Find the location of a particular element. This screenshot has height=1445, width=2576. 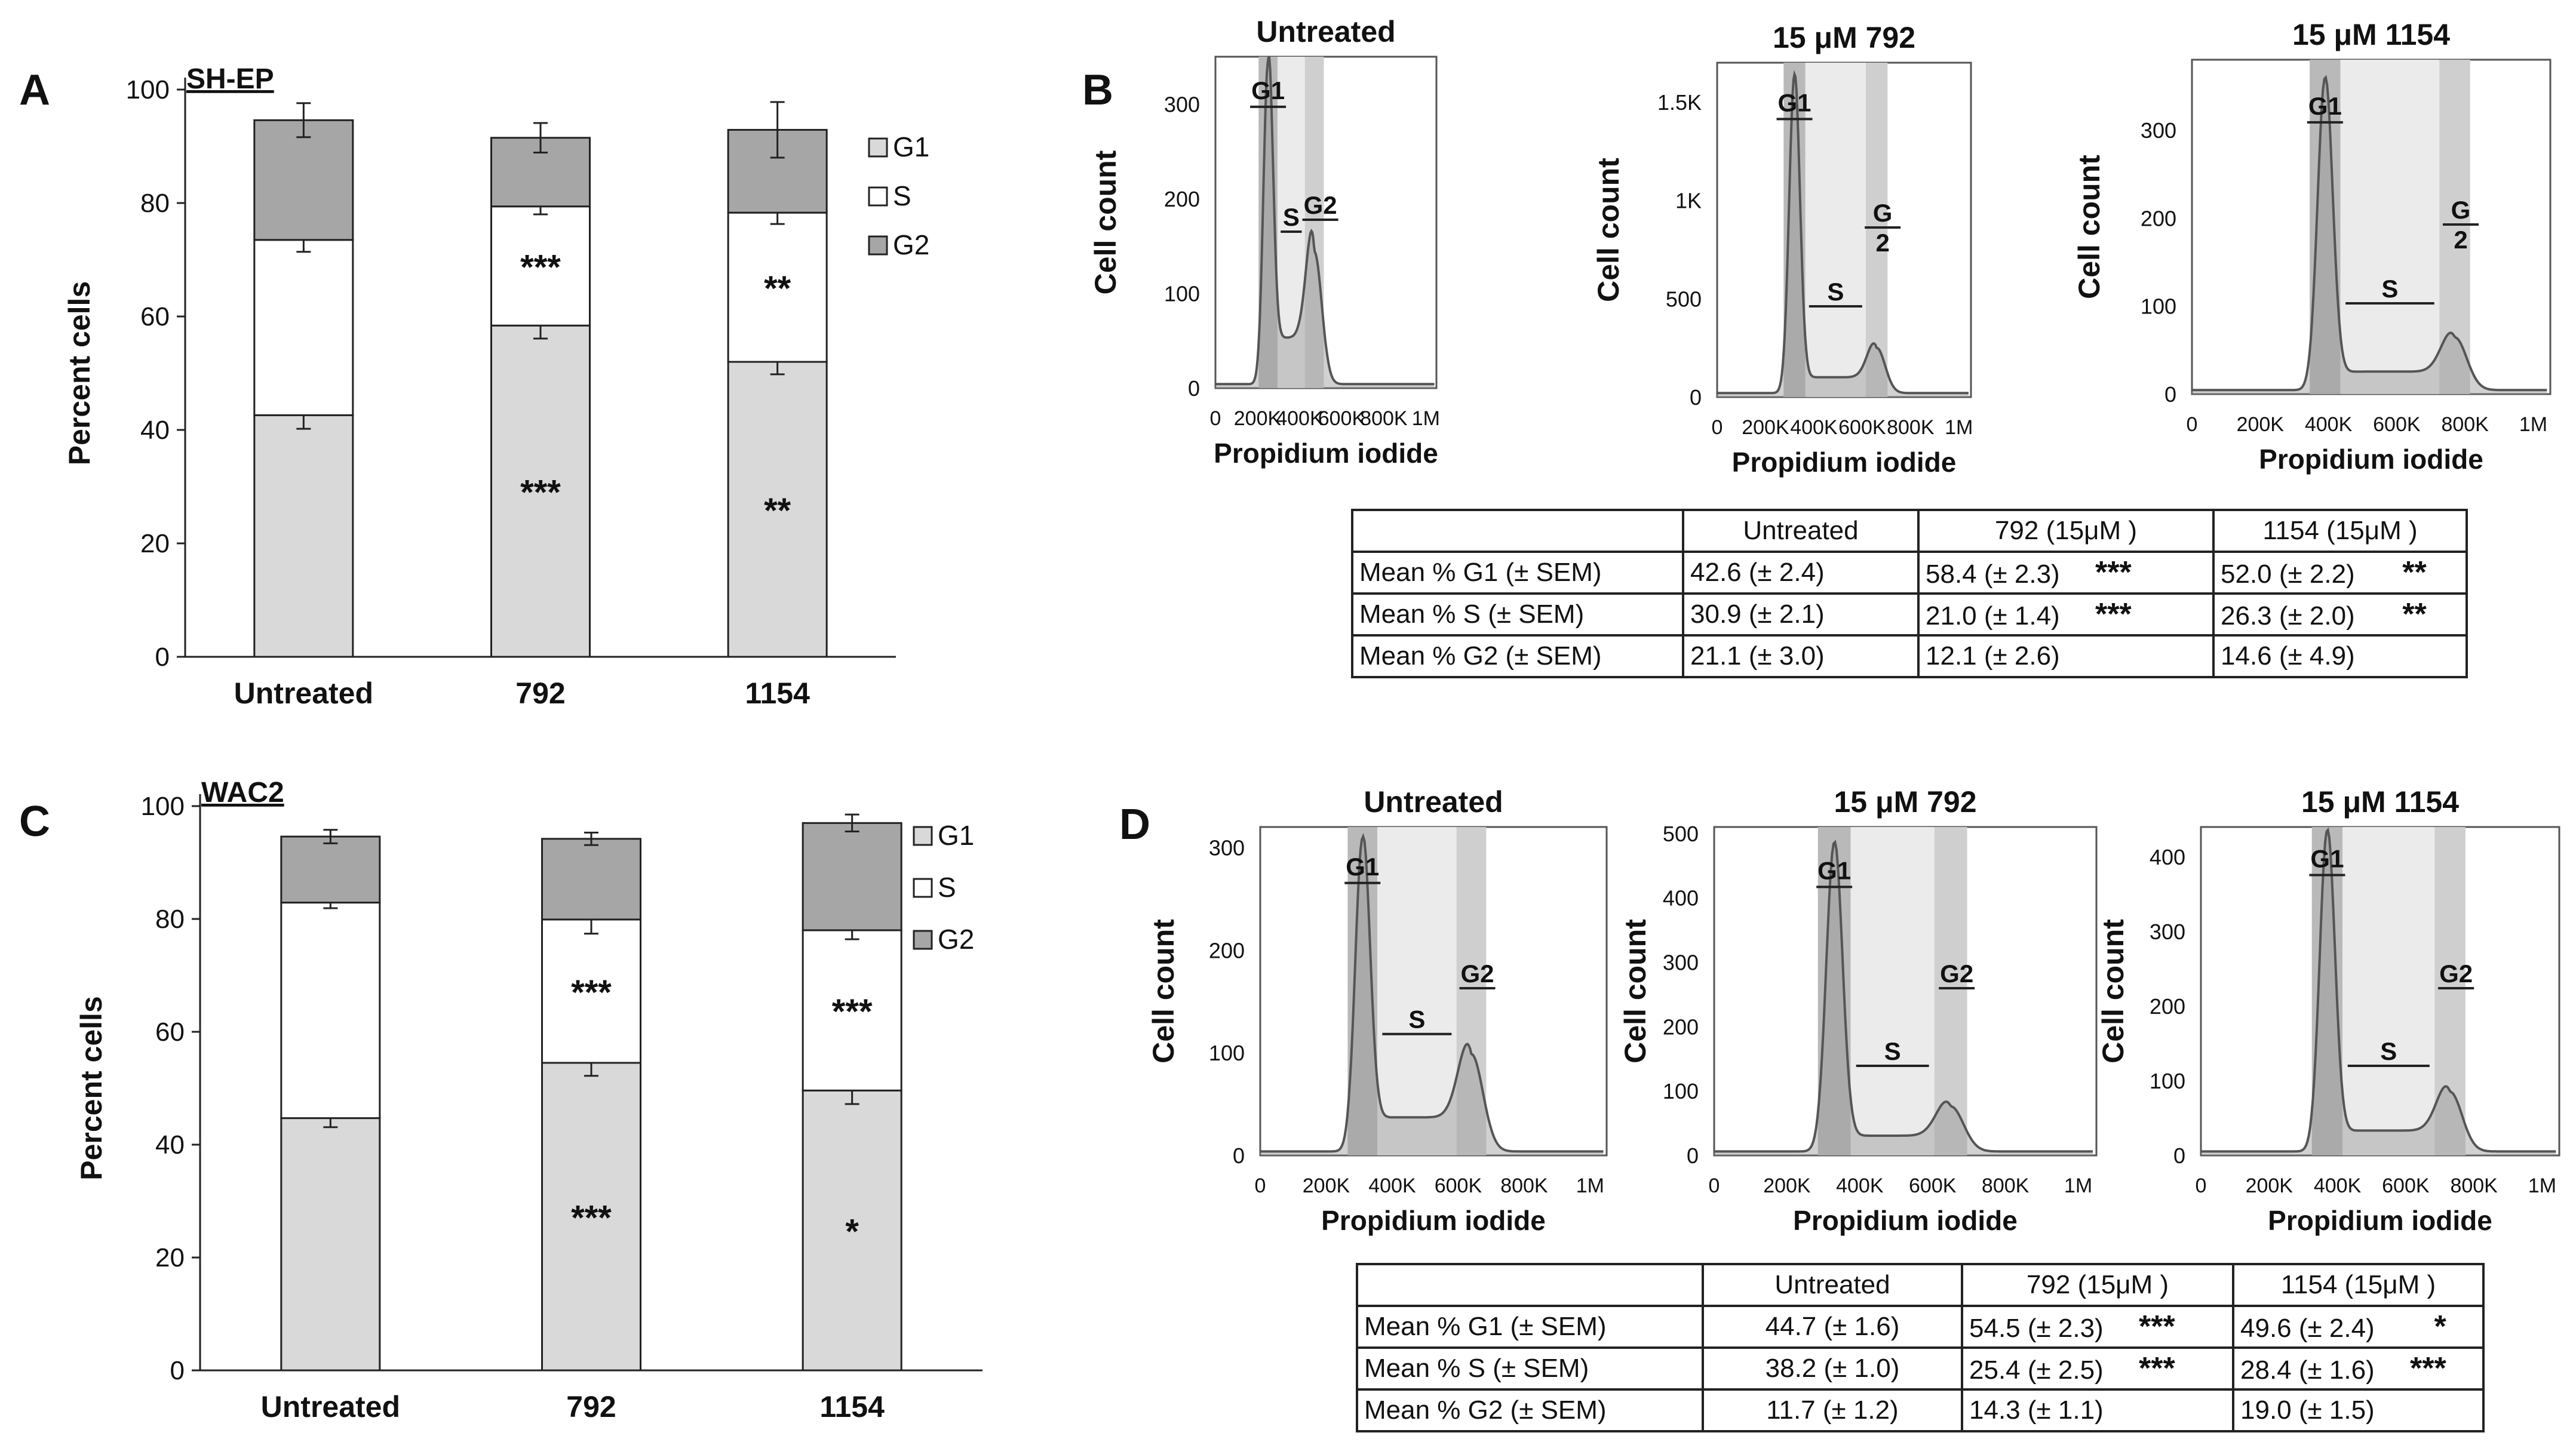

cell-792: 54.5 (± 2.3) *** is located at coordinates (2097, 1327).